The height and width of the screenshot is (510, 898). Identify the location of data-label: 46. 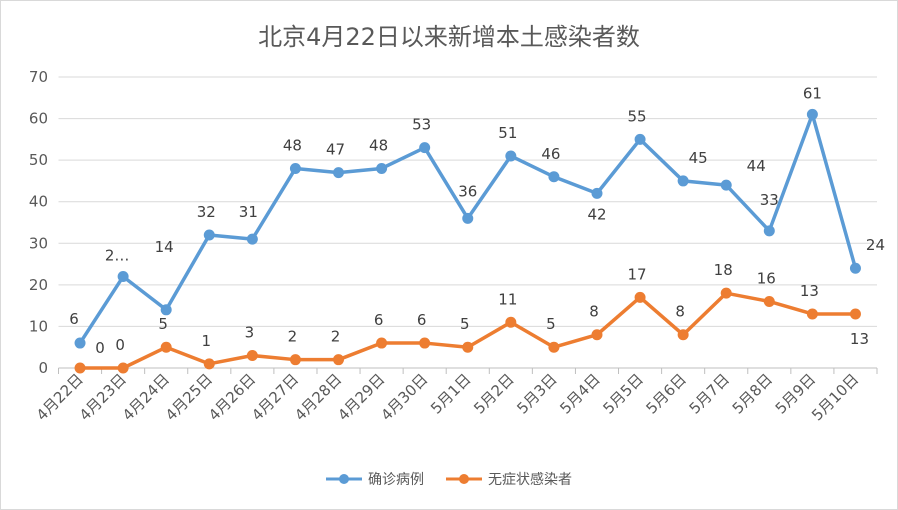
(550, 154).